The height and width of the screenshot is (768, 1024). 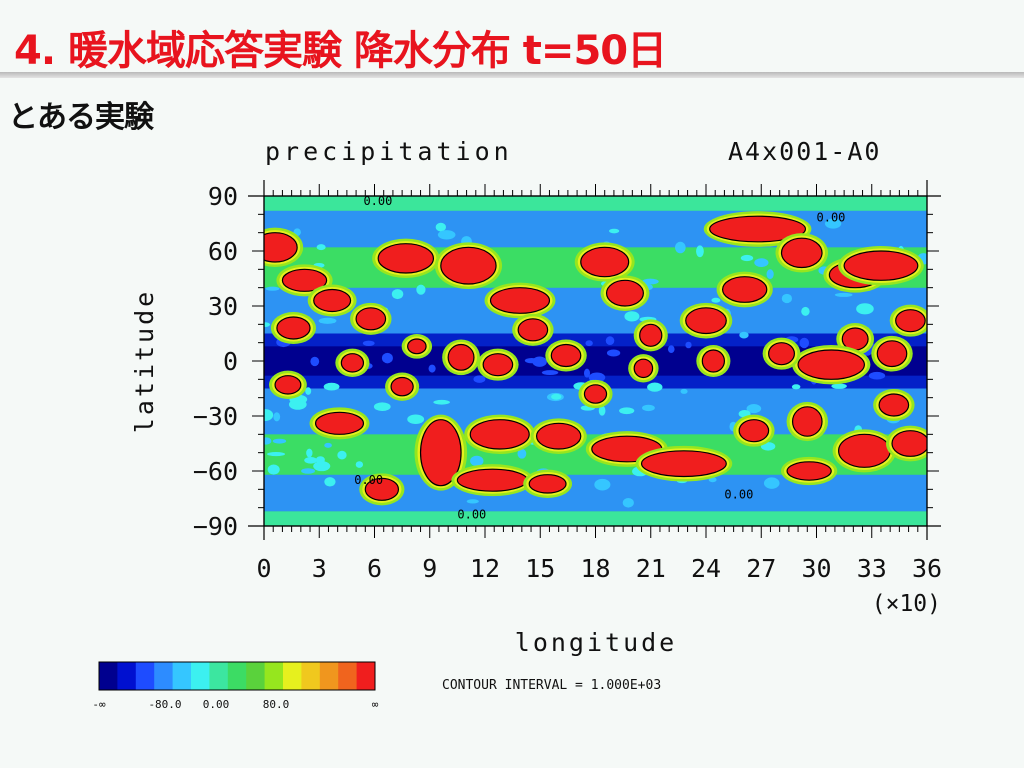 What do you see at coordinates (595, 568) in the screenshot?
I see `x-tick-label: 18` at bounding box center [595, 568].